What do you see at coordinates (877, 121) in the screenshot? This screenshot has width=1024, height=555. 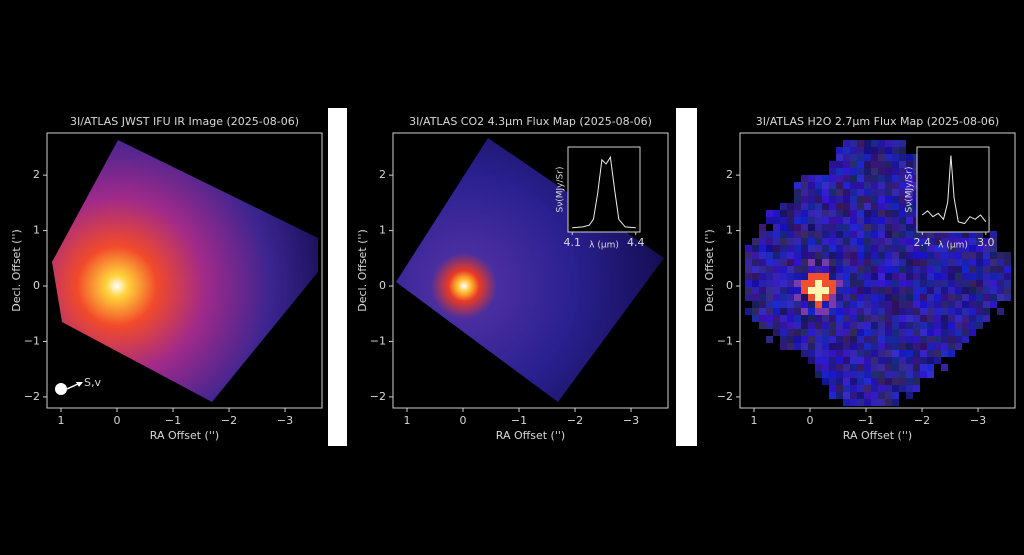 I see `panel-title: 3I/ATLAS H2O 2.7µm Flux Map (2025-08-06)` at bounding box center [877, 121].